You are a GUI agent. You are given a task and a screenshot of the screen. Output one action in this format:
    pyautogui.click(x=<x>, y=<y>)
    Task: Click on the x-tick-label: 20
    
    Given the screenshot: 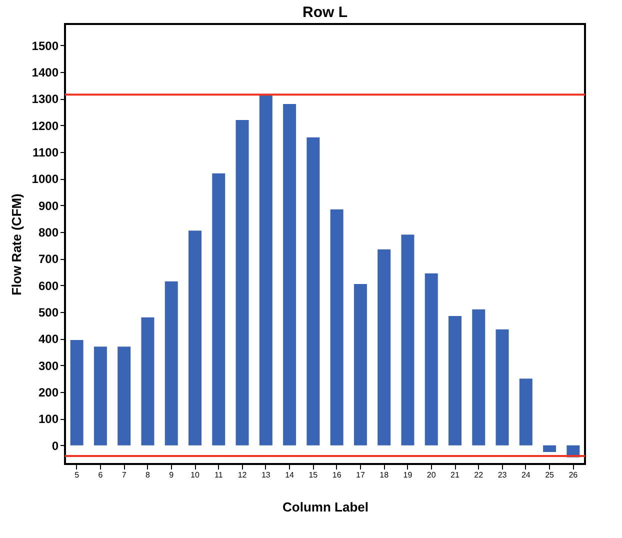 What is the action you would take?
    pyautogui.click(x=431, y=475)
    